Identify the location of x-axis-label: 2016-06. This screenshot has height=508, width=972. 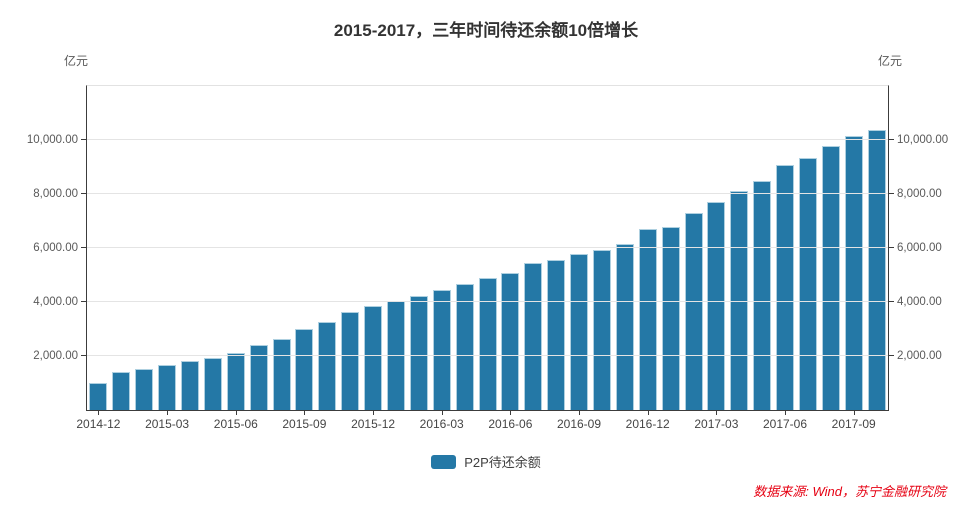
(510, 424).